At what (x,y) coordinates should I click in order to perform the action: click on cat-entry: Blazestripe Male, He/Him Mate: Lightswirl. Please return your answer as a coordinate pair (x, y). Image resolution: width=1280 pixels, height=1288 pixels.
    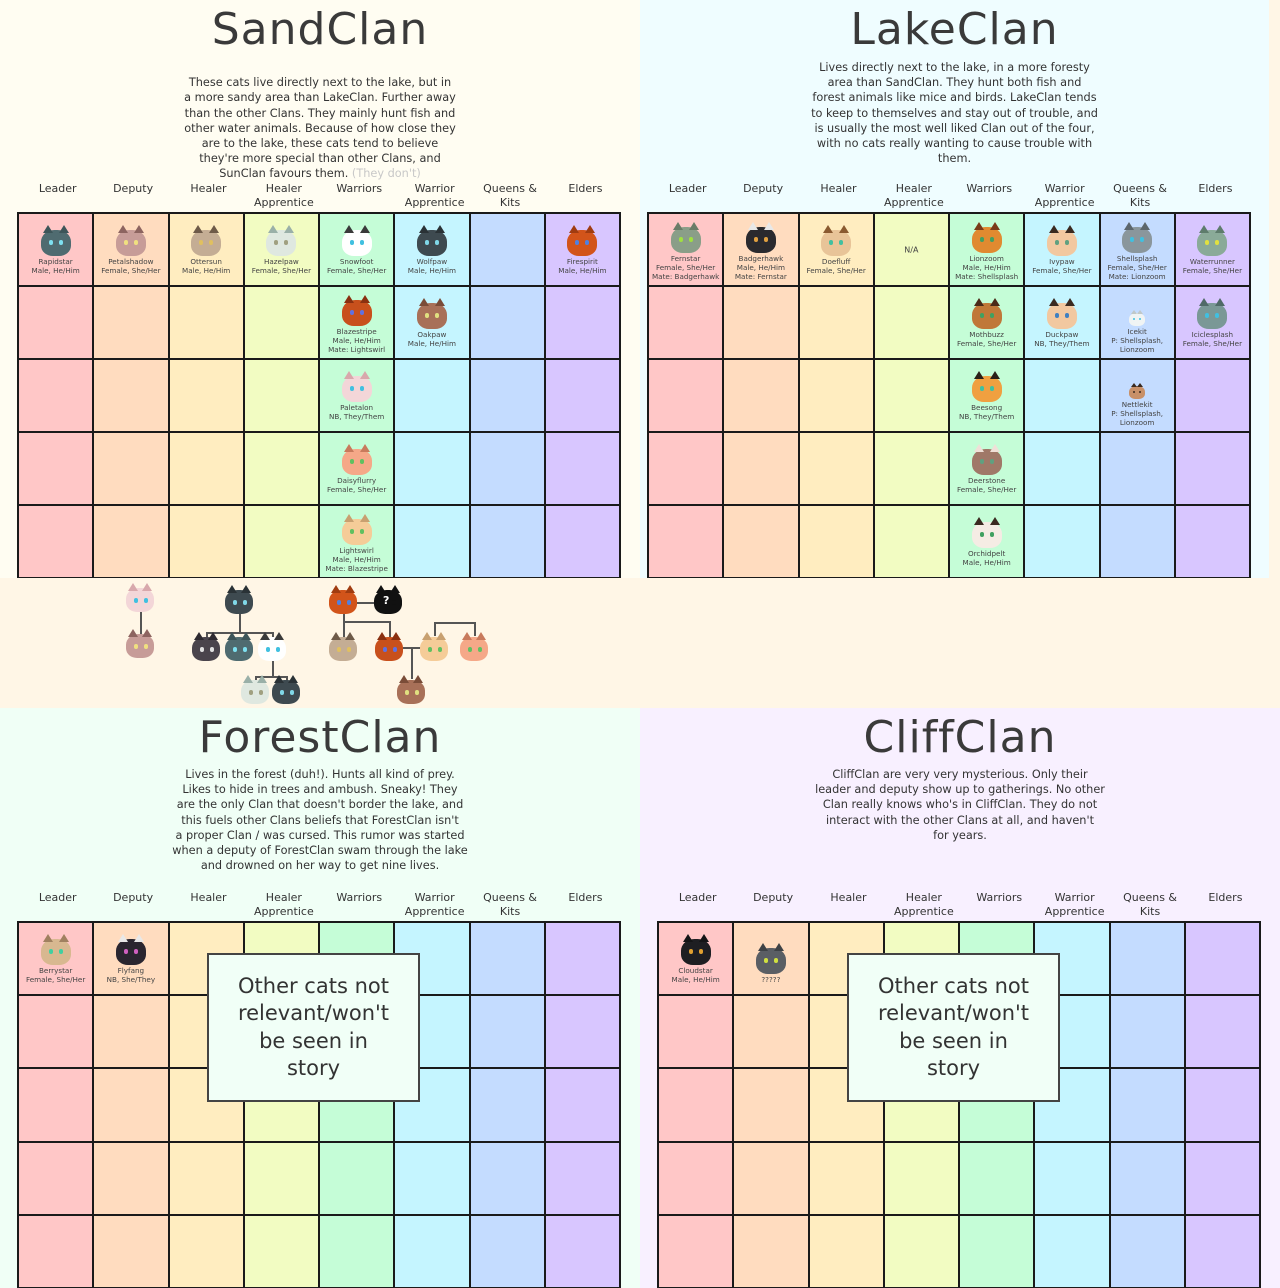
    Looking at the image, I should click on (356, 324).